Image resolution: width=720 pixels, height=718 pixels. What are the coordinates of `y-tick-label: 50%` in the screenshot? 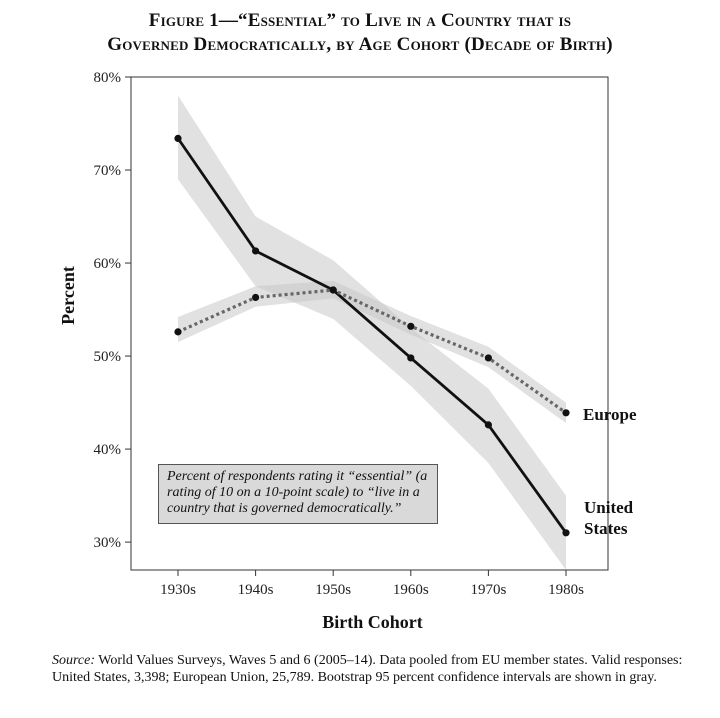 It's located at (108, 357).